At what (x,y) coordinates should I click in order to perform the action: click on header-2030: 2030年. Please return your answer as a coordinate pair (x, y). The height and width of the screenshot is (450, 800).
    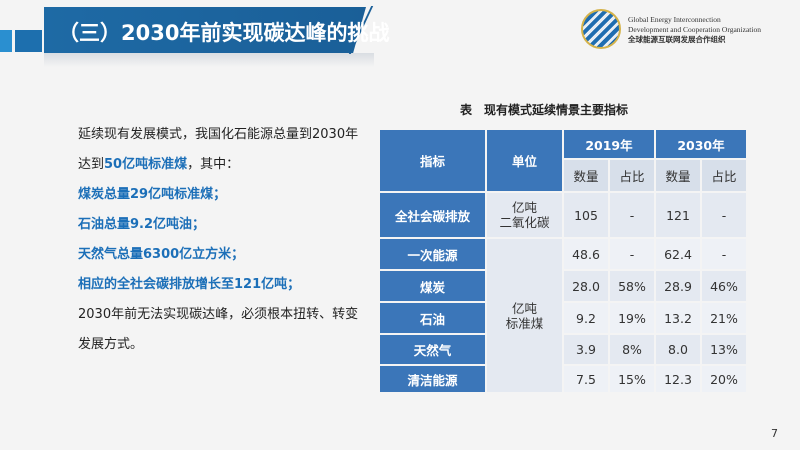
    Looking at the image, I should click on (701, 144).